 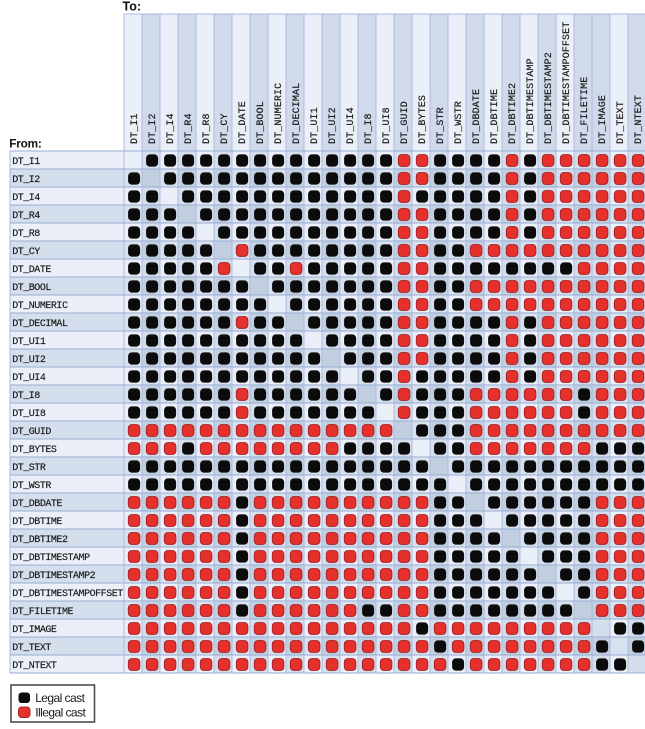 What do you see at coordinates (132, 7) in the screenshot?
I see `svg-text: To:` at bounding box center [132, 7].